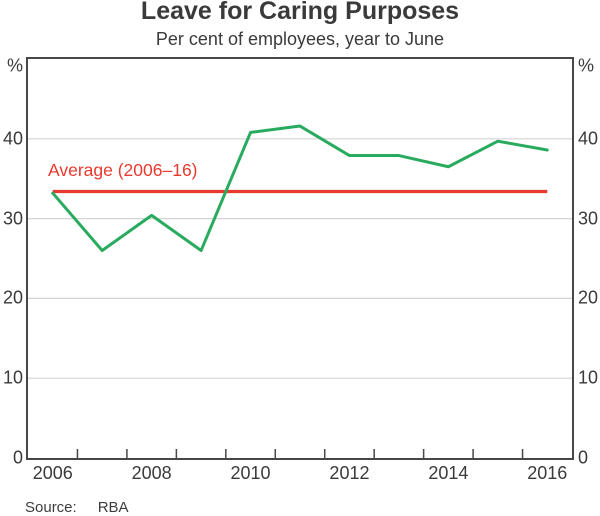 The image size is (600, 516). I want to click on y-axis-tick-label-20-right: 20, so click(588, 297).